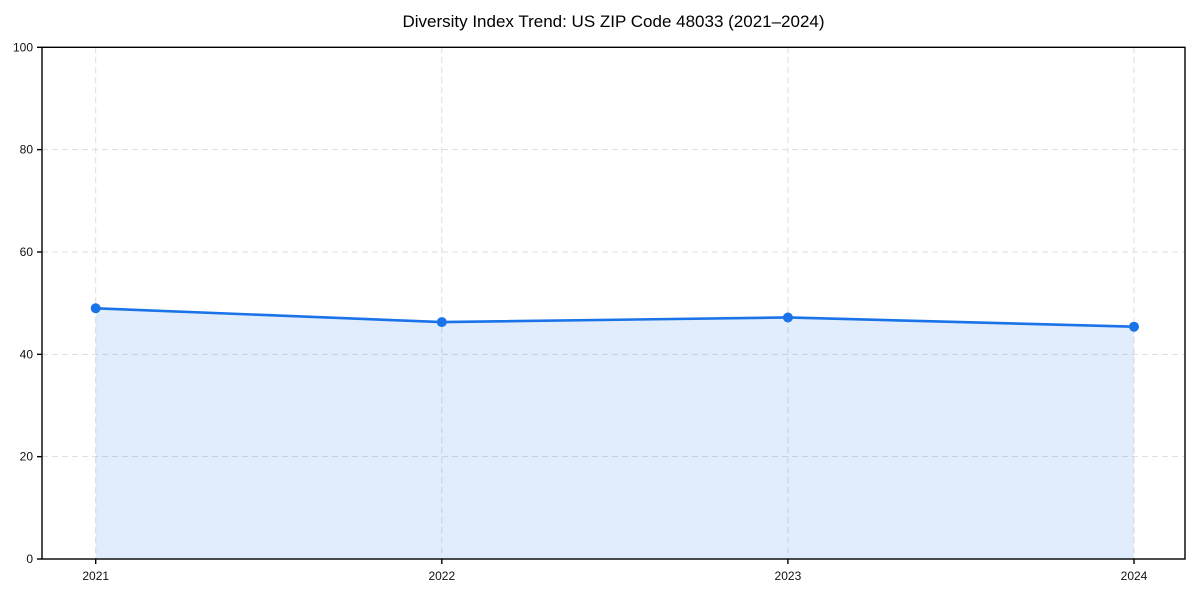  Describe the element at coordinates (1134, 576) in the screenshot. I see `x-tick-label: 2024` at that location.